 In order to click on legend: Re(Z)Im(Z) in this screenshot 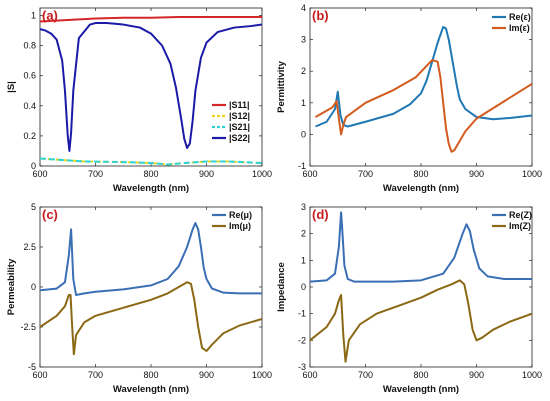, I will do `click(512, 220)`.